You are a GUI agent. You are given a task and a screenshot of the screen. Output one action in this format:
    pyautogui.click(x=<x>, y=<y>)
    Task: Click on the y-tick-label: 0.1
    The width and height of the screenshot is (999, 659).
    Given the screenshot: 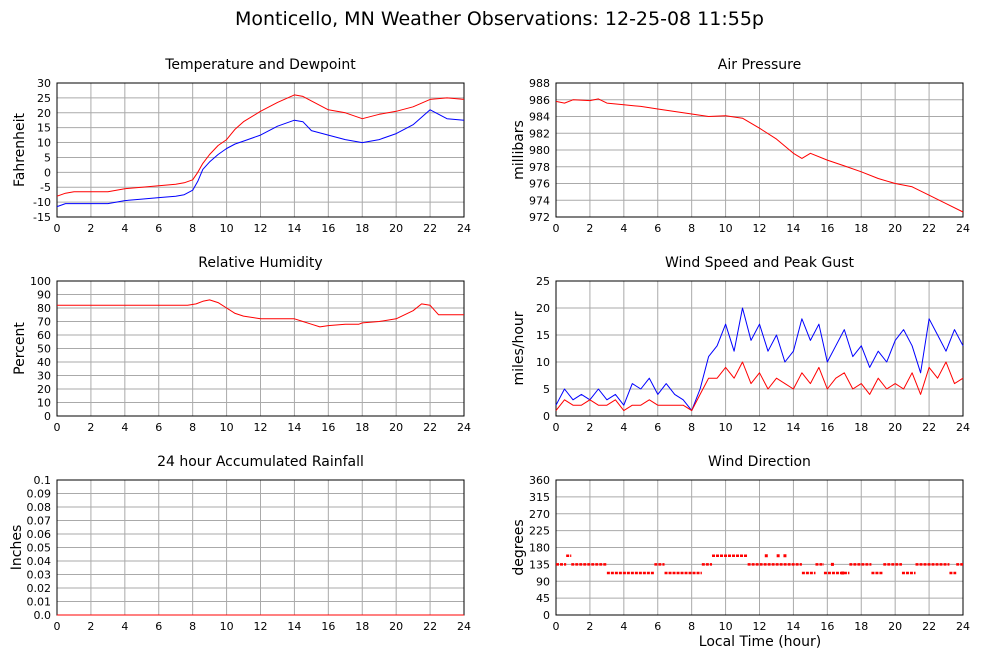 What is the action you would take?
    pyautogui.click(x=43, y=480)
    